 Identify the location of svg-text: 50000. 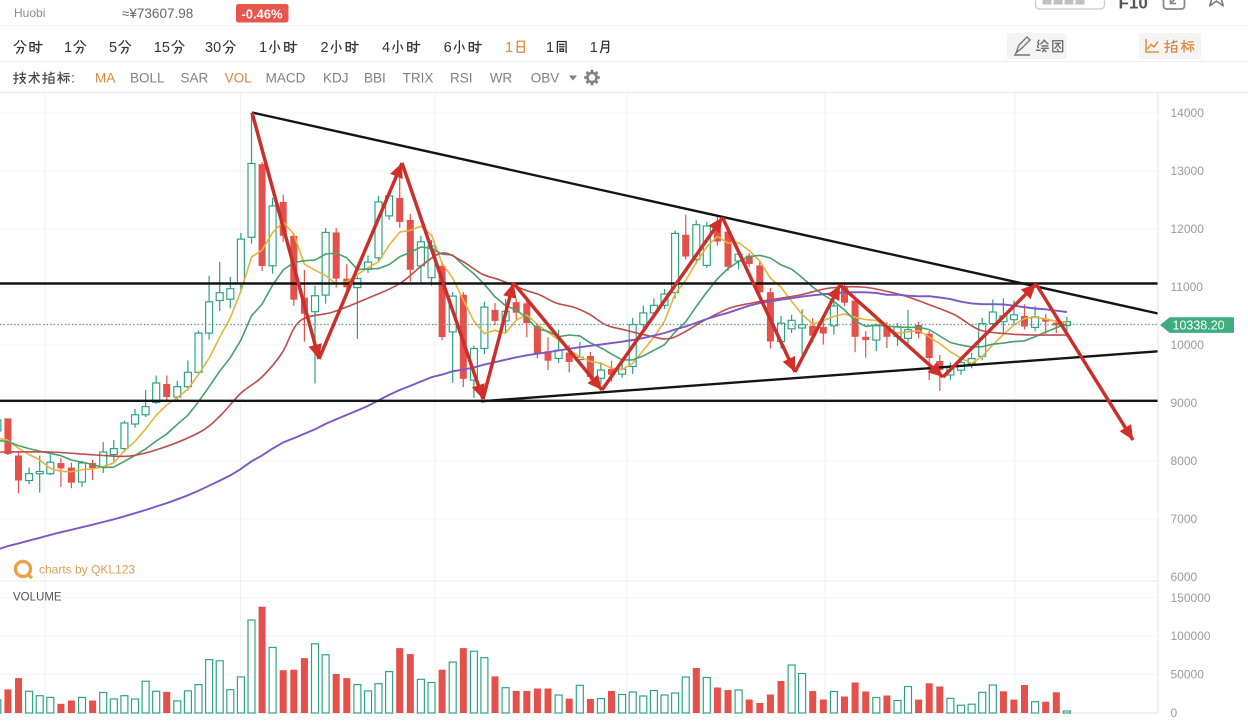
(1188, 675).